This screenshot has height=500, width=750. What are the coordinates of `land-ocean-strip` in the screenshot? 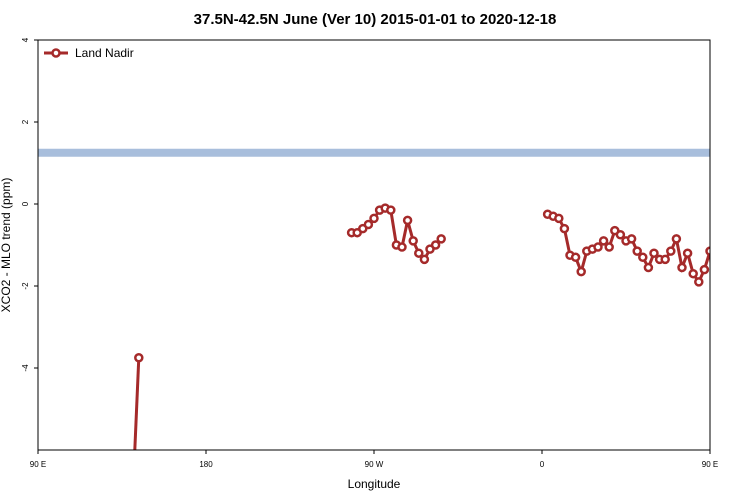 It's located at (374, 152).